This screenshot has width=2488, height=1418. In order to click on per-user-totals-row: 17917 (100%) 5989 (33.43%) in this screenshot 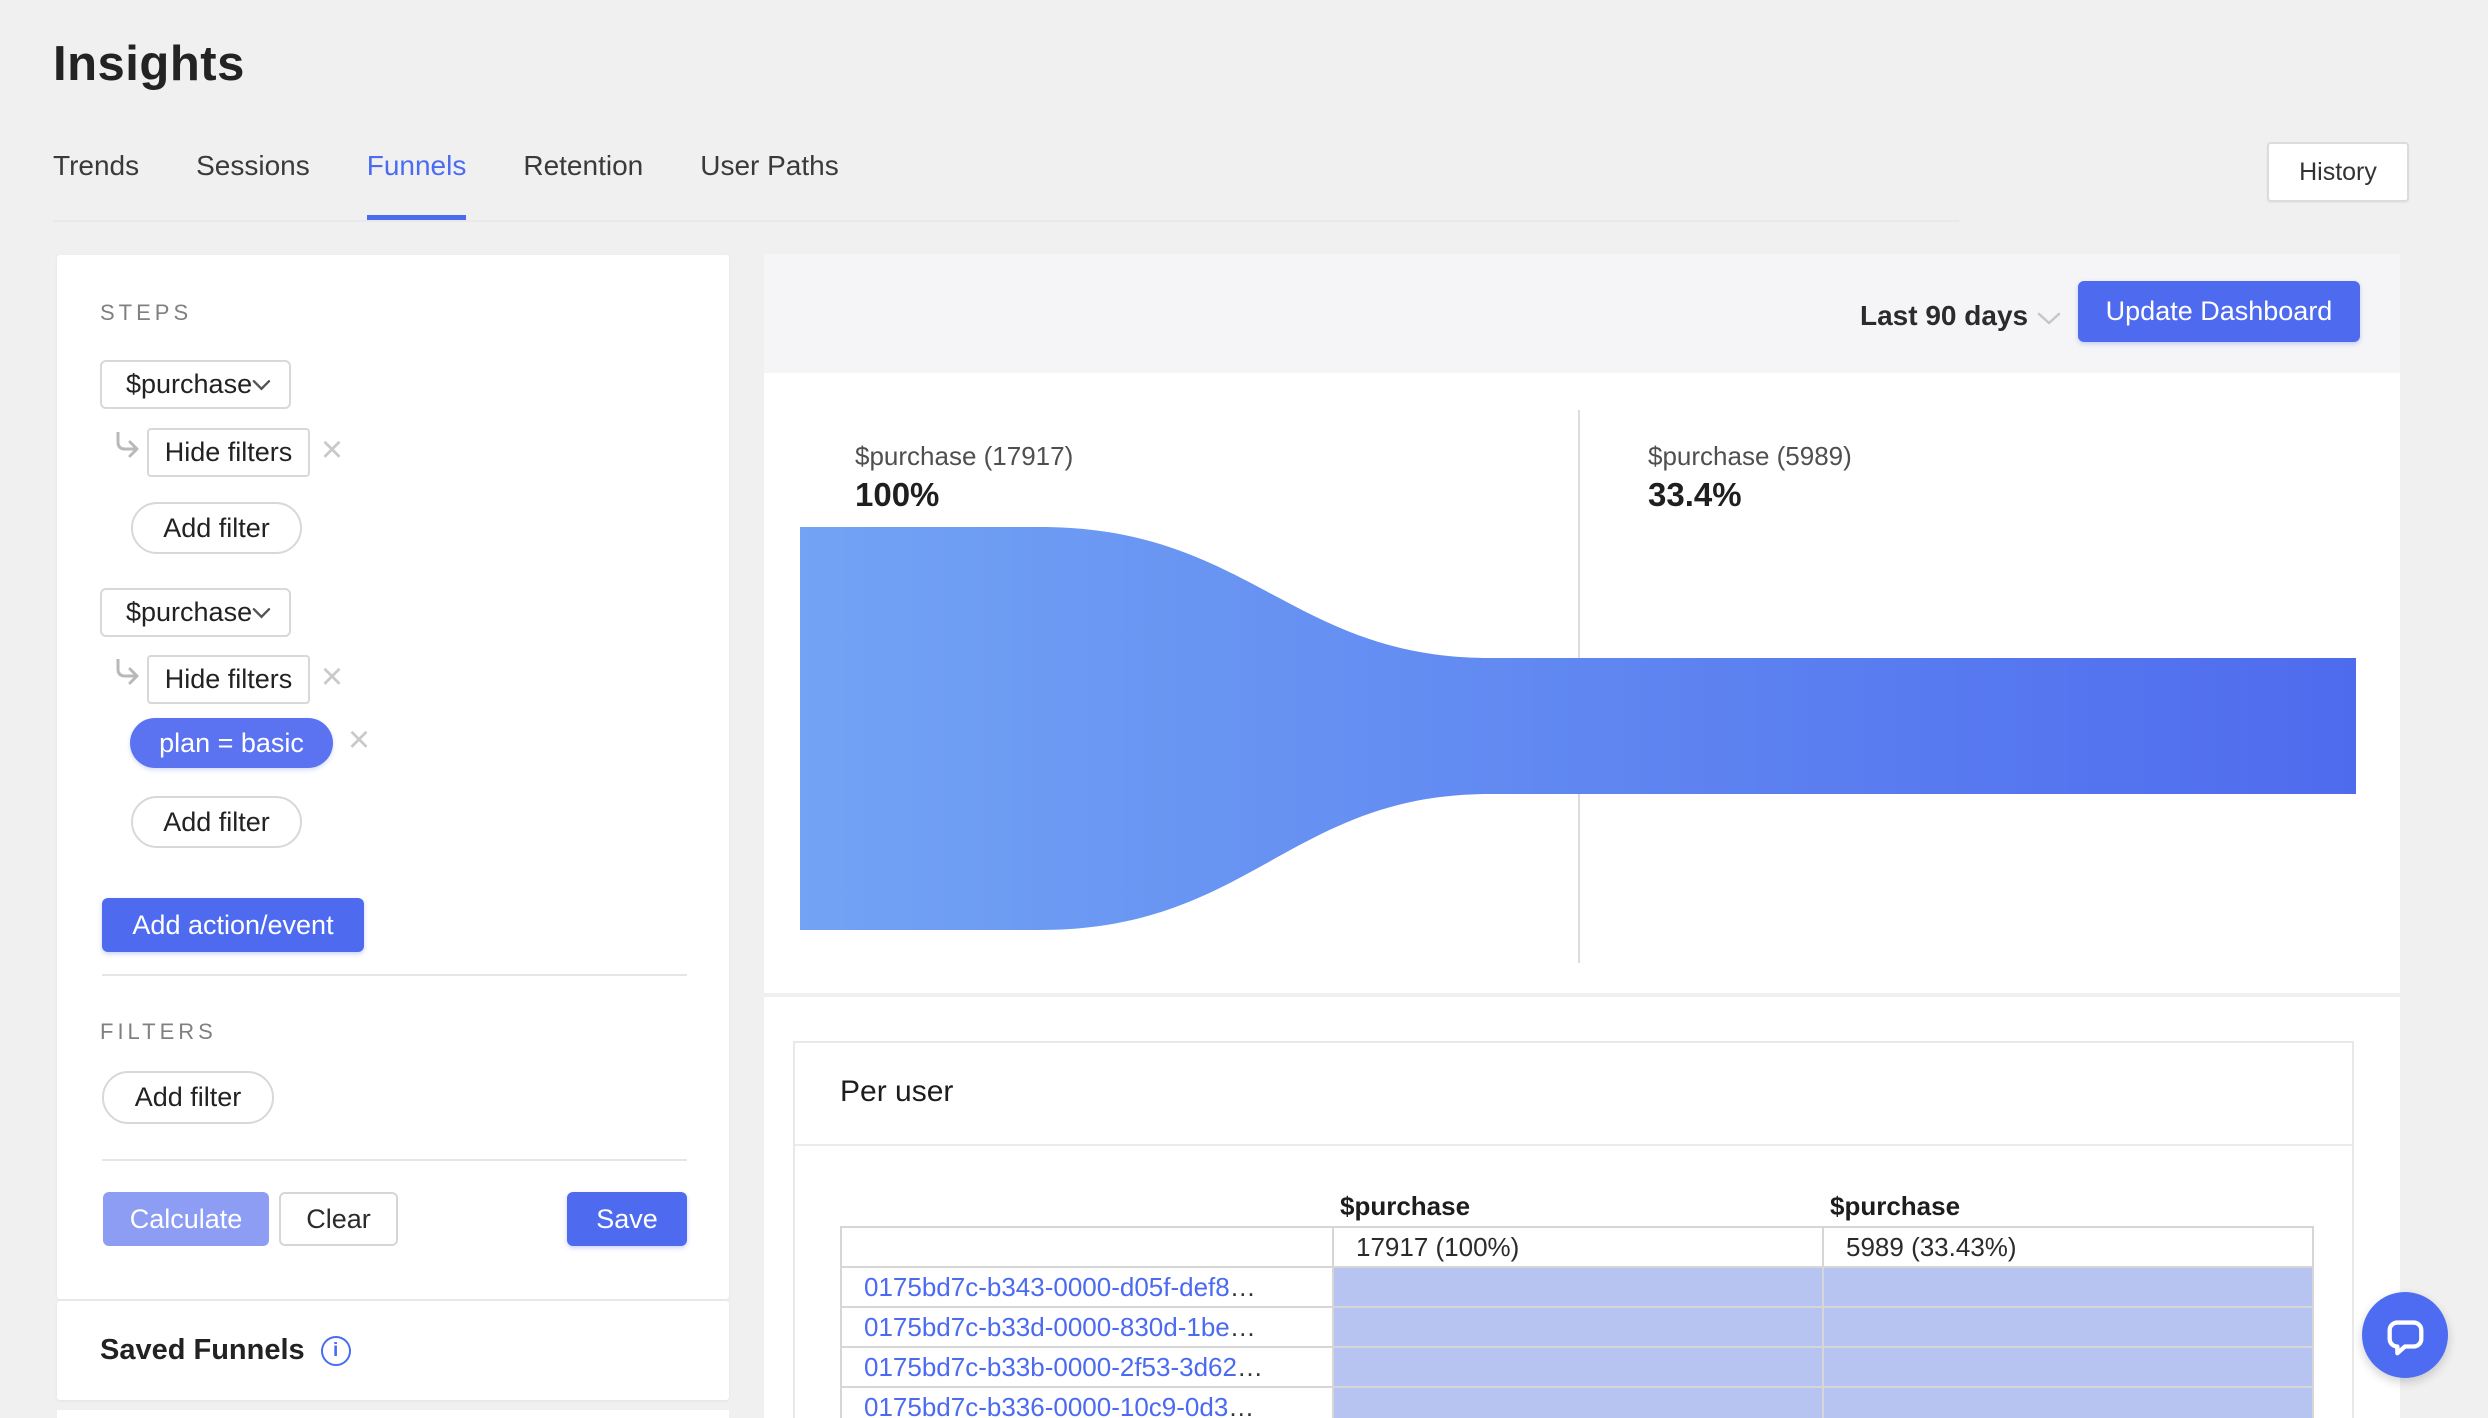, I will do `click(1577, 1247)`.